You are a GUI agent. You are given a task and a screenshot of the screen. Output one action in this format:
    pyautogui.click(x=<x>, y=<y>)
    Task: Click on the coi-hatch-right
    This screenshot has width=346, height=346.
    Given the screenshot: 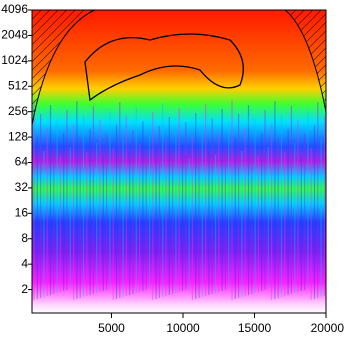 What is the action you would take?
    pyautogui.click(x=305, y=61)
    